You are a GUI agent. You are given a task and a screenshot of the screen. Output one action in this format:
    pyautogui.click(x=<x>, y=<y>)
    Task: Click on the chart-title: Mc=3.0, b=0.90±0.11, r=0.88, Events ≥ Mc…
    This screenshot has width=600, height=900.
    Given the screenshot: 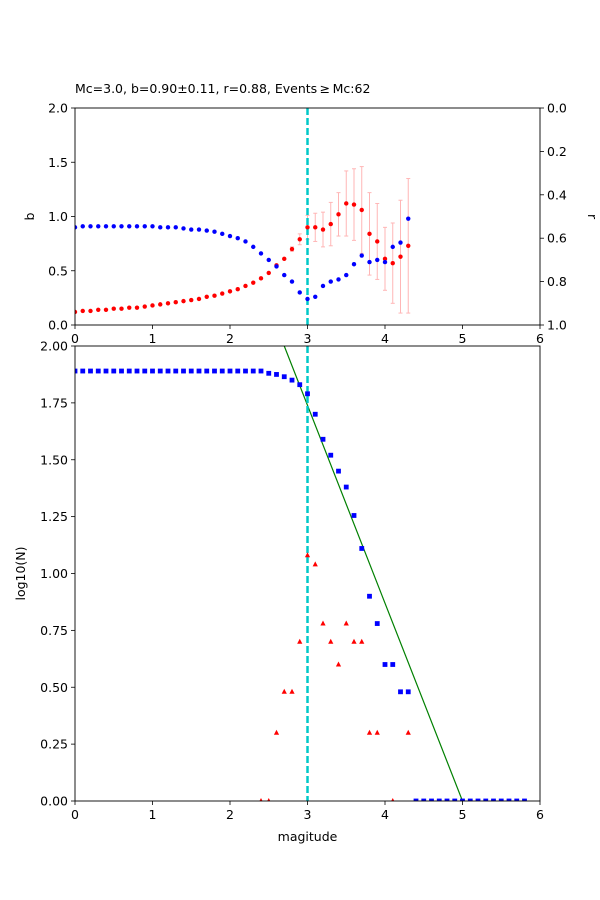 What is the action you would take?
    pyautogui.click(x=222, y=88)
    